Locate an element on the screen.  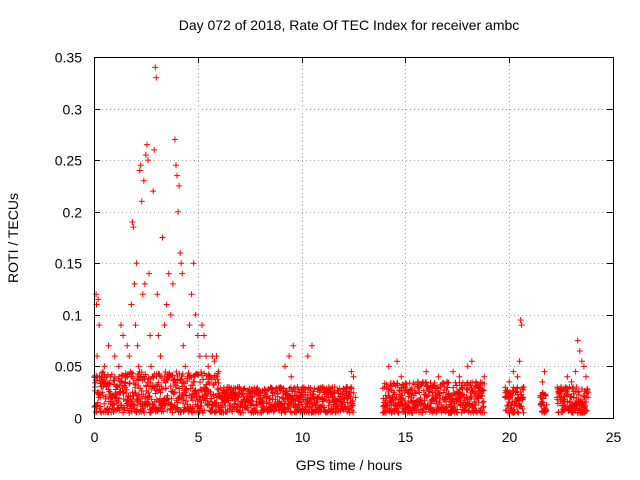
x-tick-label: 25 is located at coordinates (614, 437).